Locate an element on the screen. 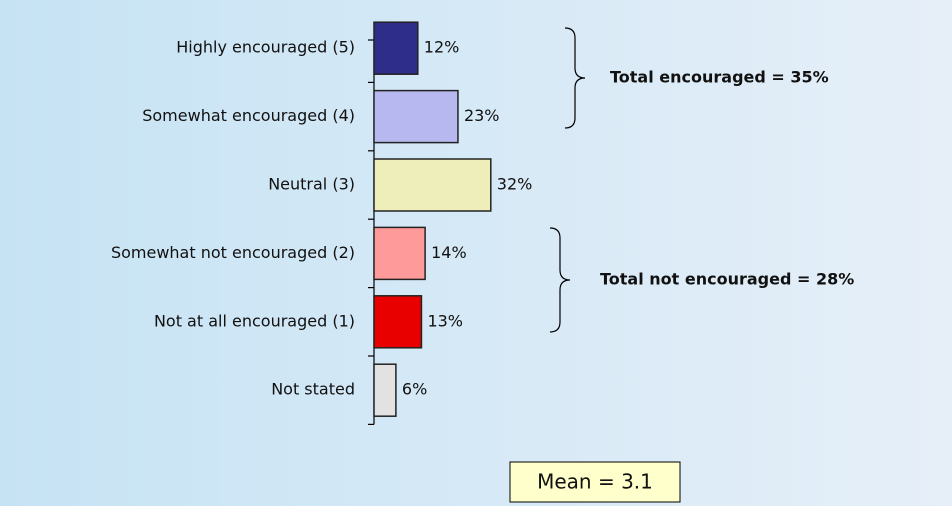 The height and width of the screenshot is (506, 952). annotation: Total encouraged = 35% is located at coordinates (719, 77).